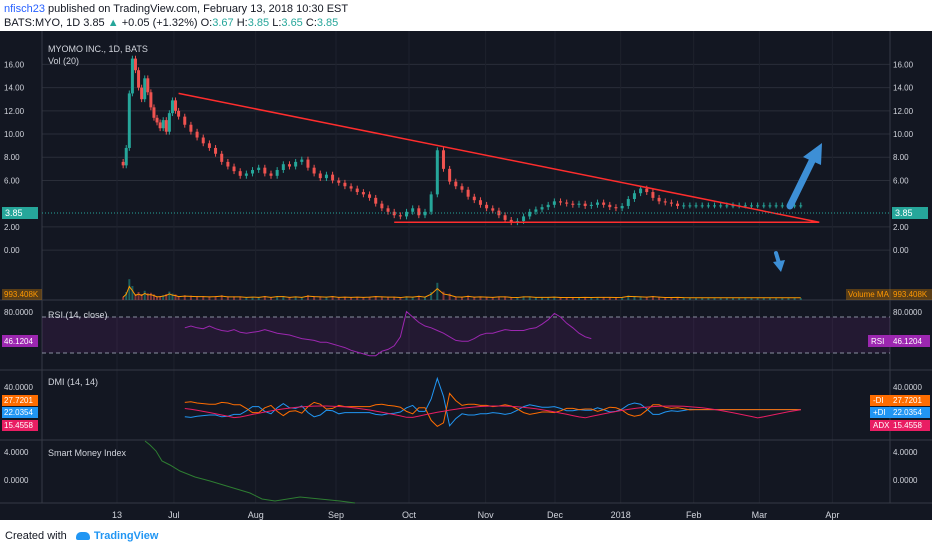 The height and width of the screenshot is (550, 932). What do you see at coordinates (126, 536) in the screenshot?
I see `tradingview-logo: TradingView` at bounding box center [126, 536].